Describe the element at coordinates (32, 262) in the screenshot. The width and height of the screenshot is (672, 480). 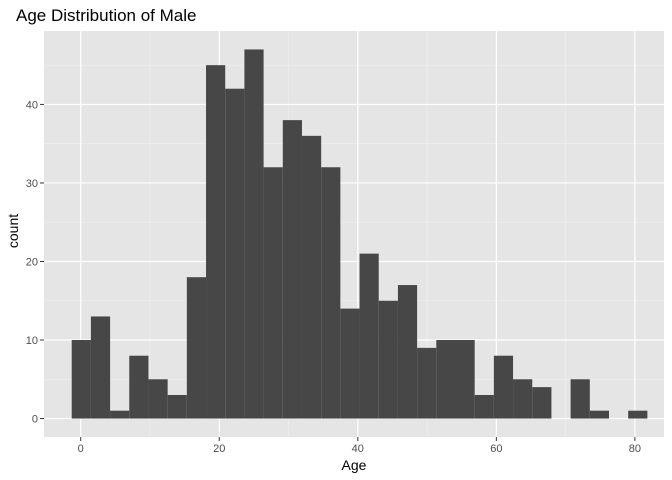
I see `y-tick-label: 20` at that location.